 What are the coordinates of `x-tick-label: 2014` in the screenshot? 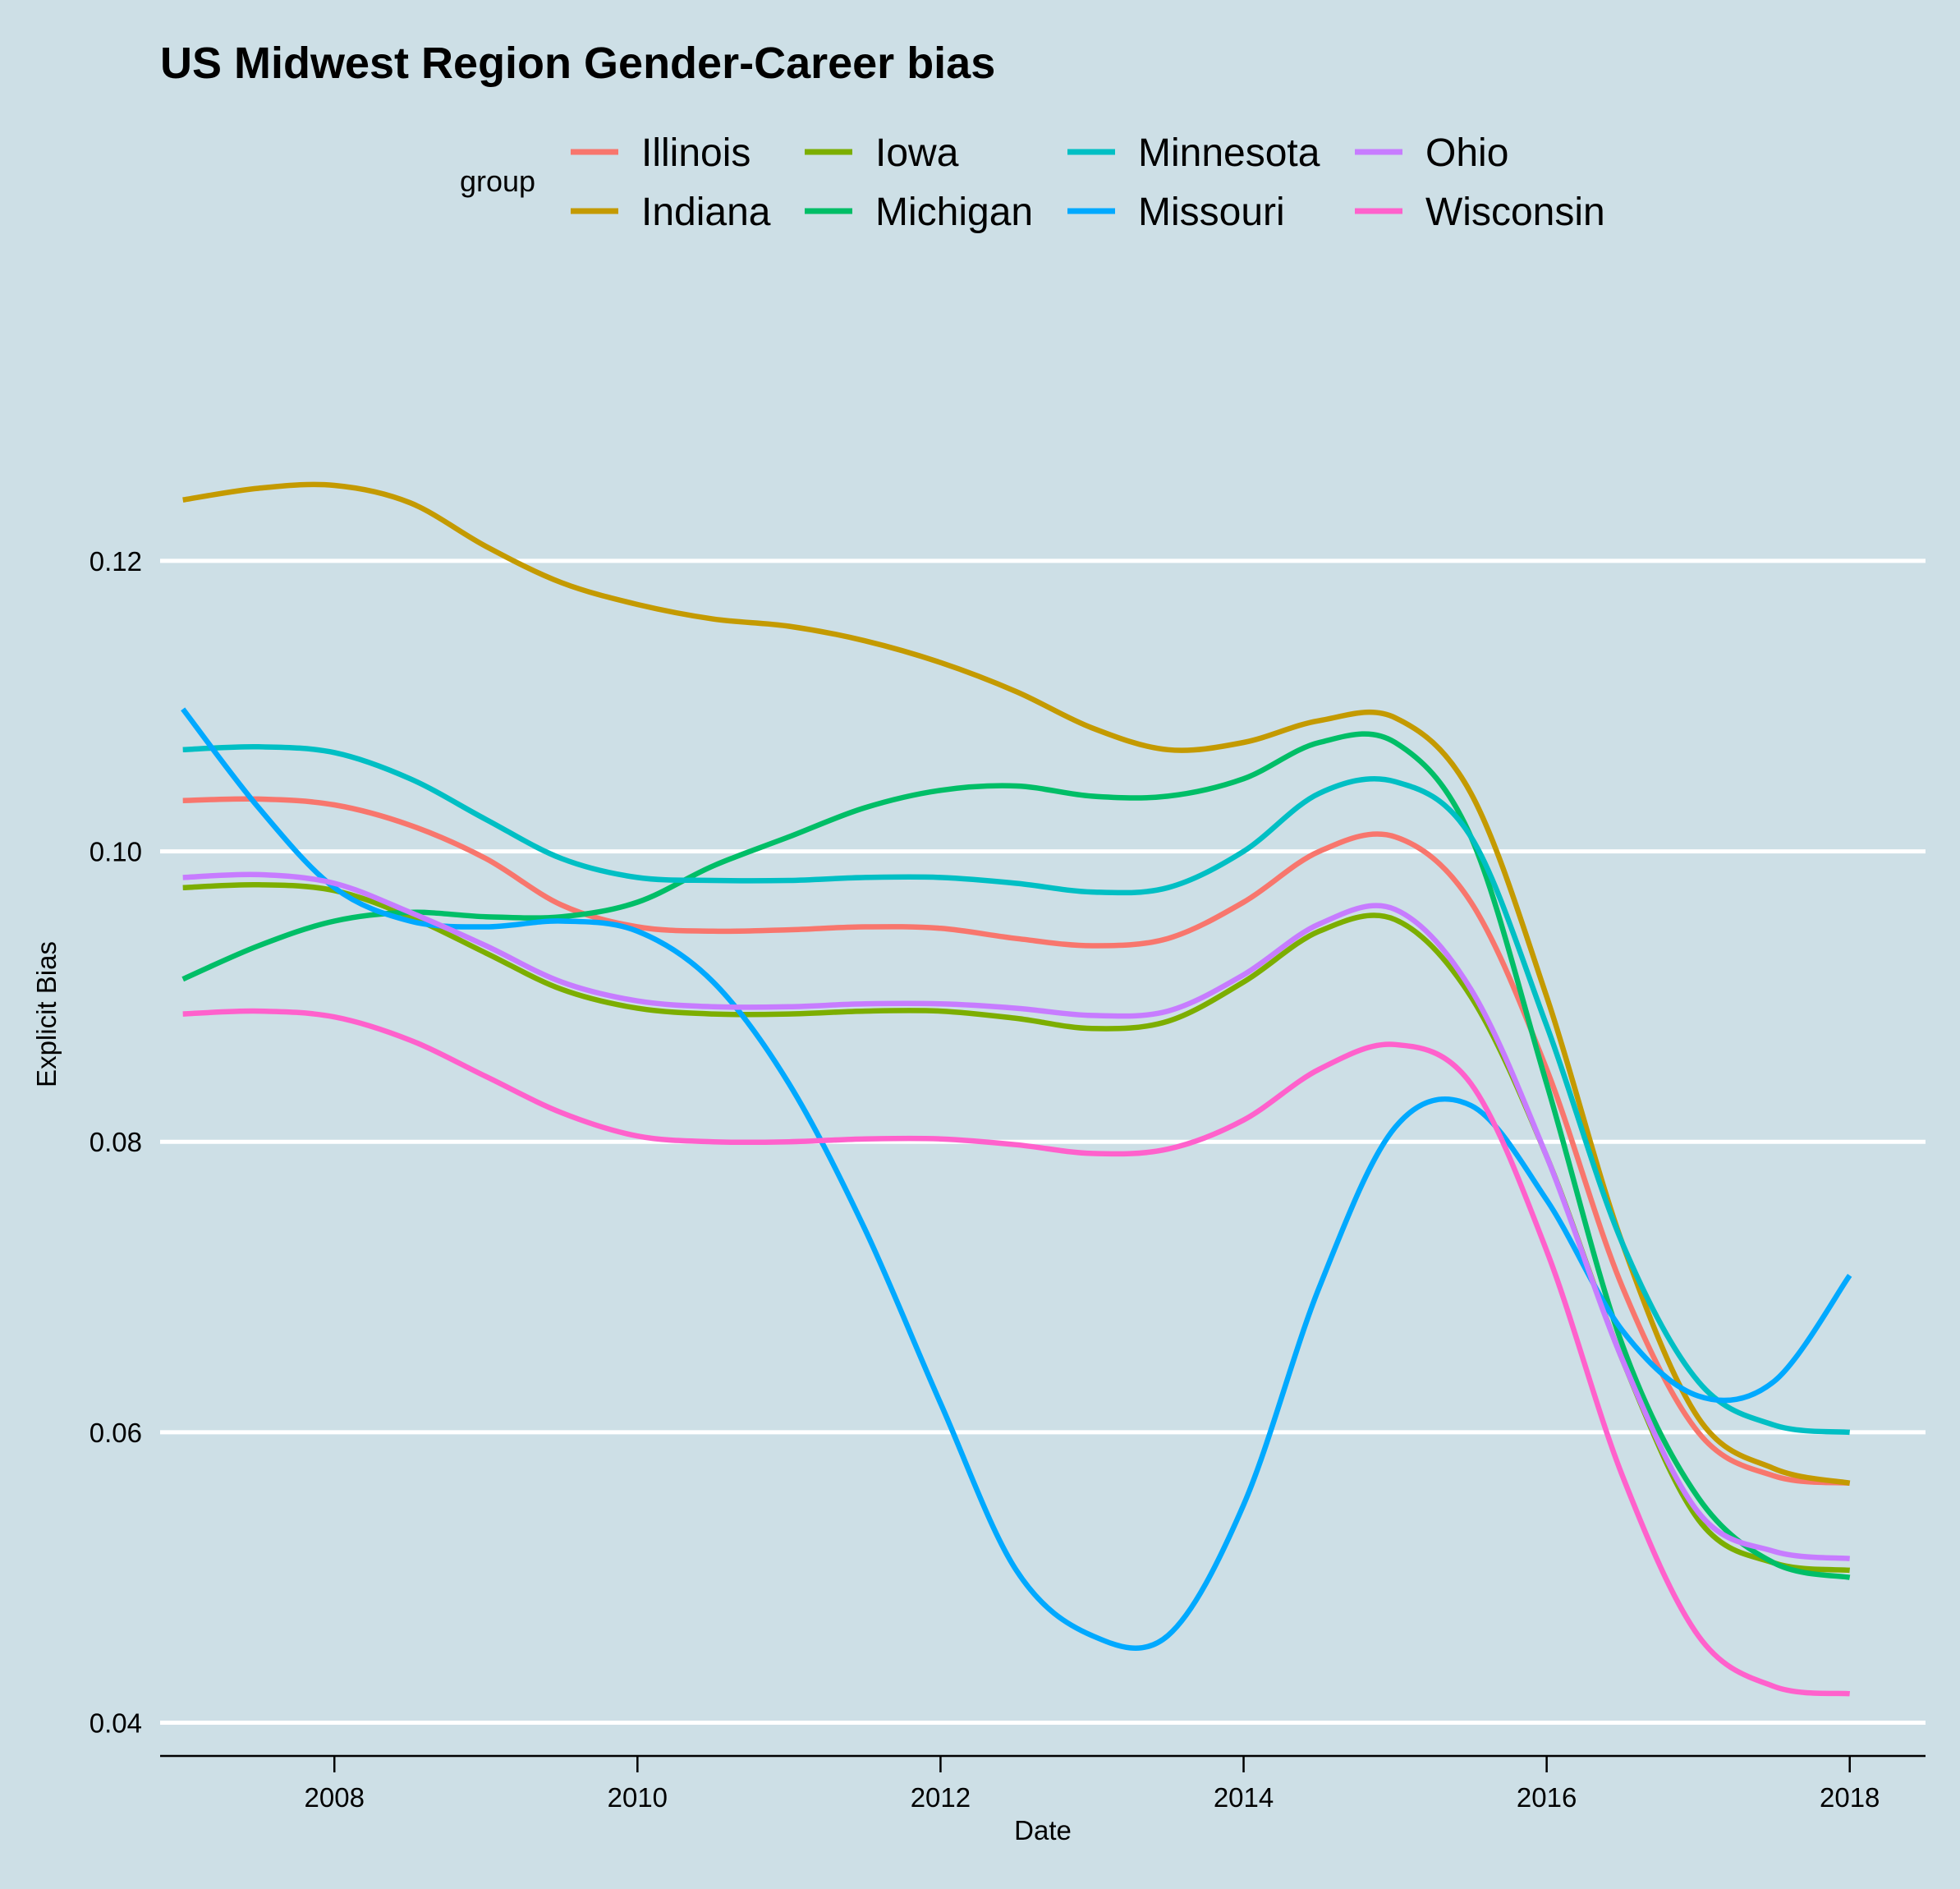 It's located at (1244, 1797).